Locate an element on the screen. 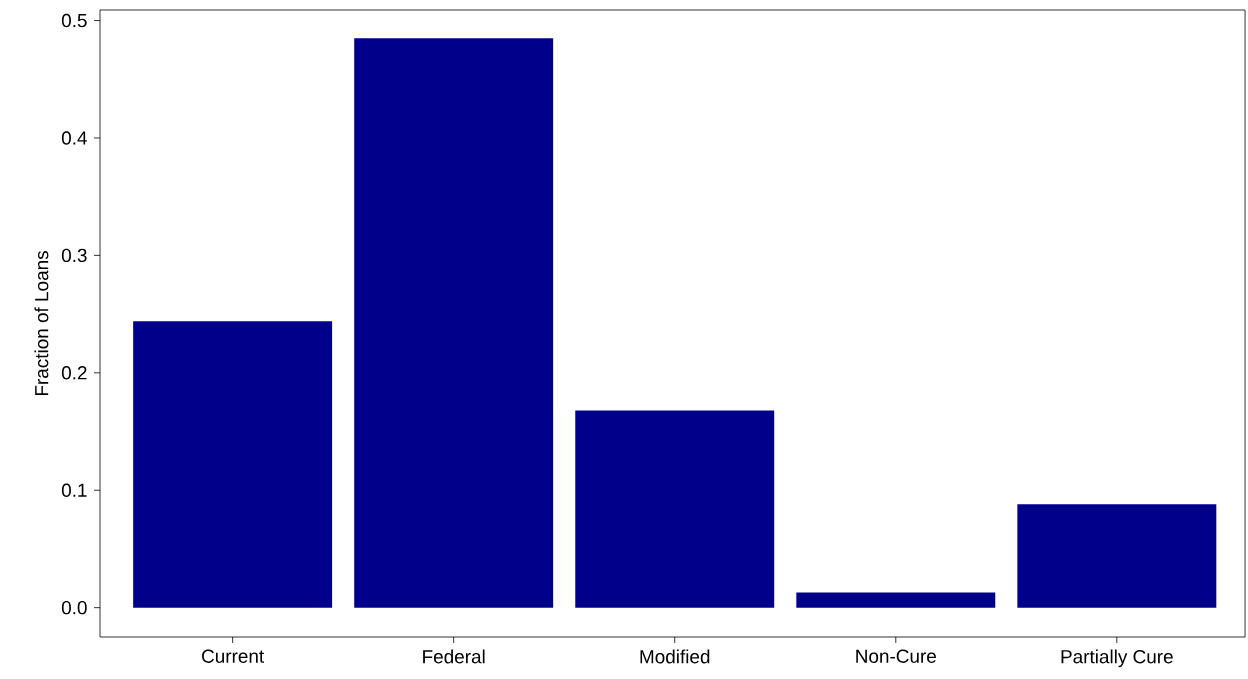 The width and height of the screenshot is (1248, 679). y-tick-label: 0.1 is located at coordinates (74, 490).